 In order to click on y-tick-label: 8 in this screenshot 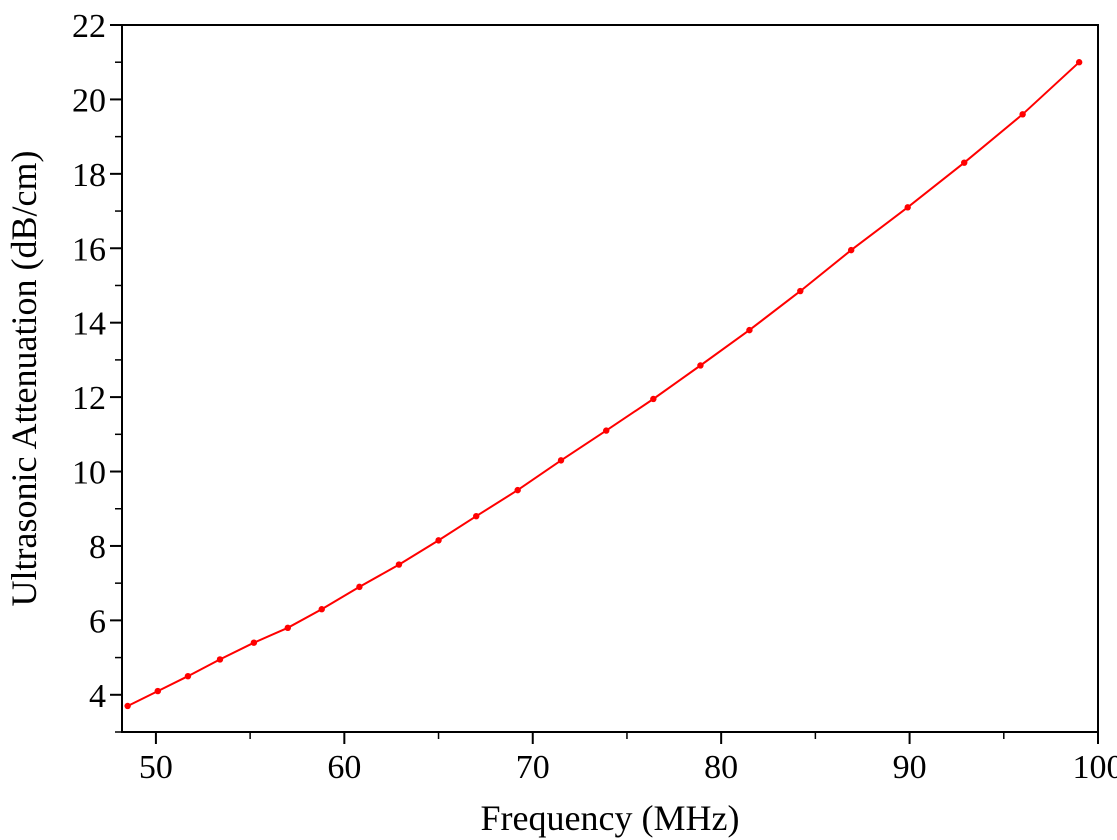, I will do `click(97, 547)`.